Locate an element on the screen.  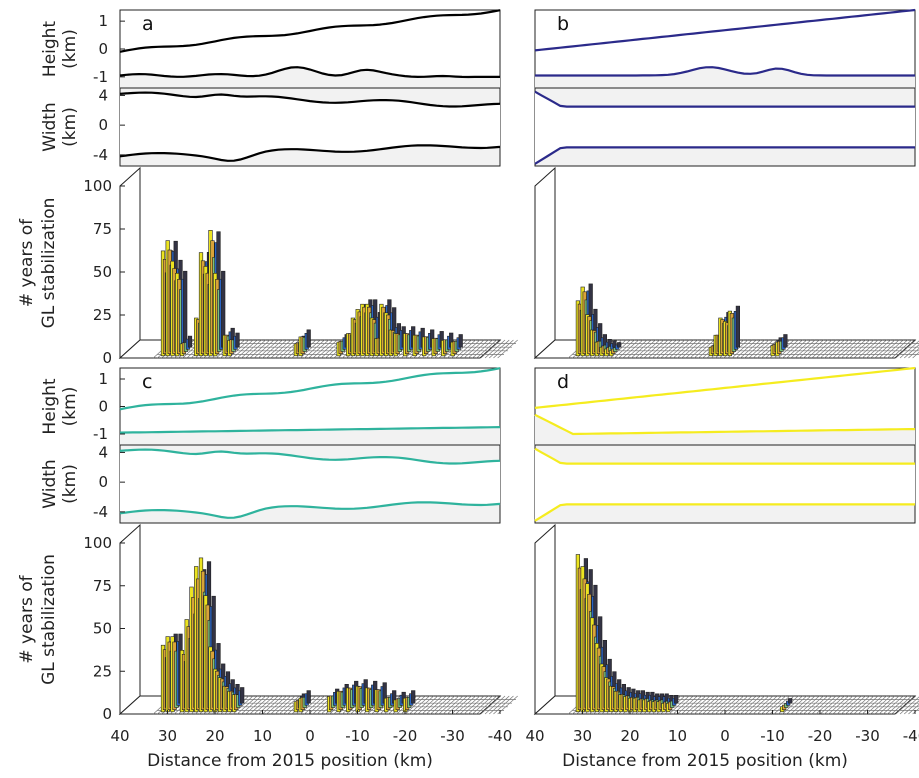
x-tick-label: 0 is located at coordinates (725, 736).